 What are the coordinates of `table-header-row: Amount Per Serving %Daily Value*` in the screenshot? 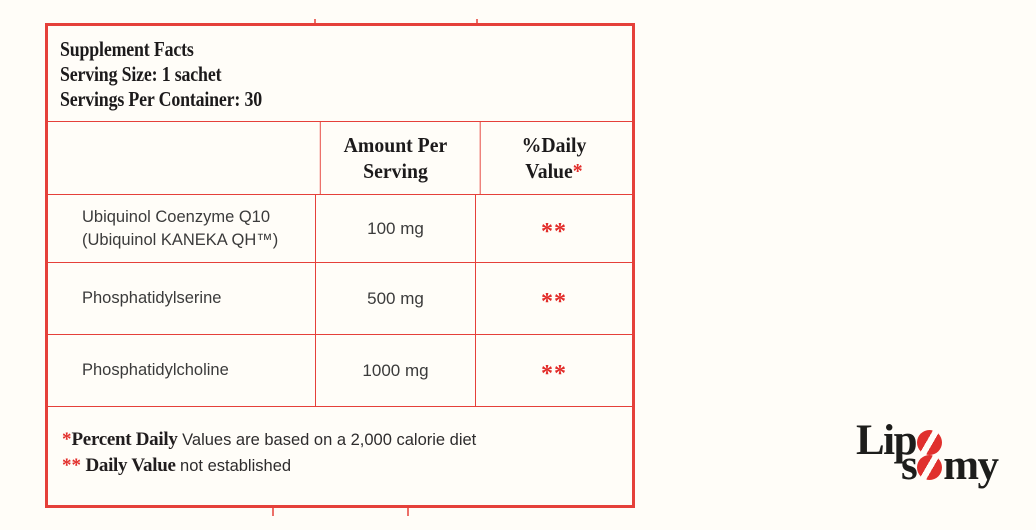 It's located at (340, 158).